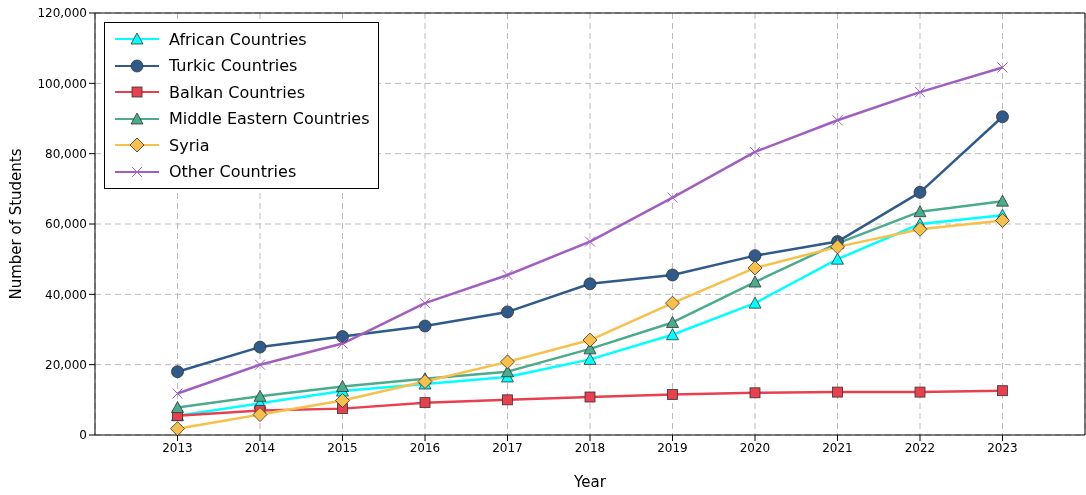 This screenshot has height=495, width=1086. What do you see at coordinates (590, 482) in the screenshot?
I see `x-axis-title: Year` at bounding box center [590, 482].